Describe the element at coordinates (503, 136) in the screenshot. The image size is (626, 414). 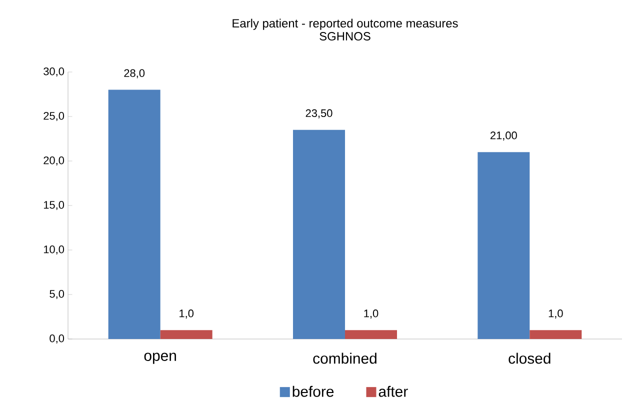
I see `data-label: 21,00` at that location.